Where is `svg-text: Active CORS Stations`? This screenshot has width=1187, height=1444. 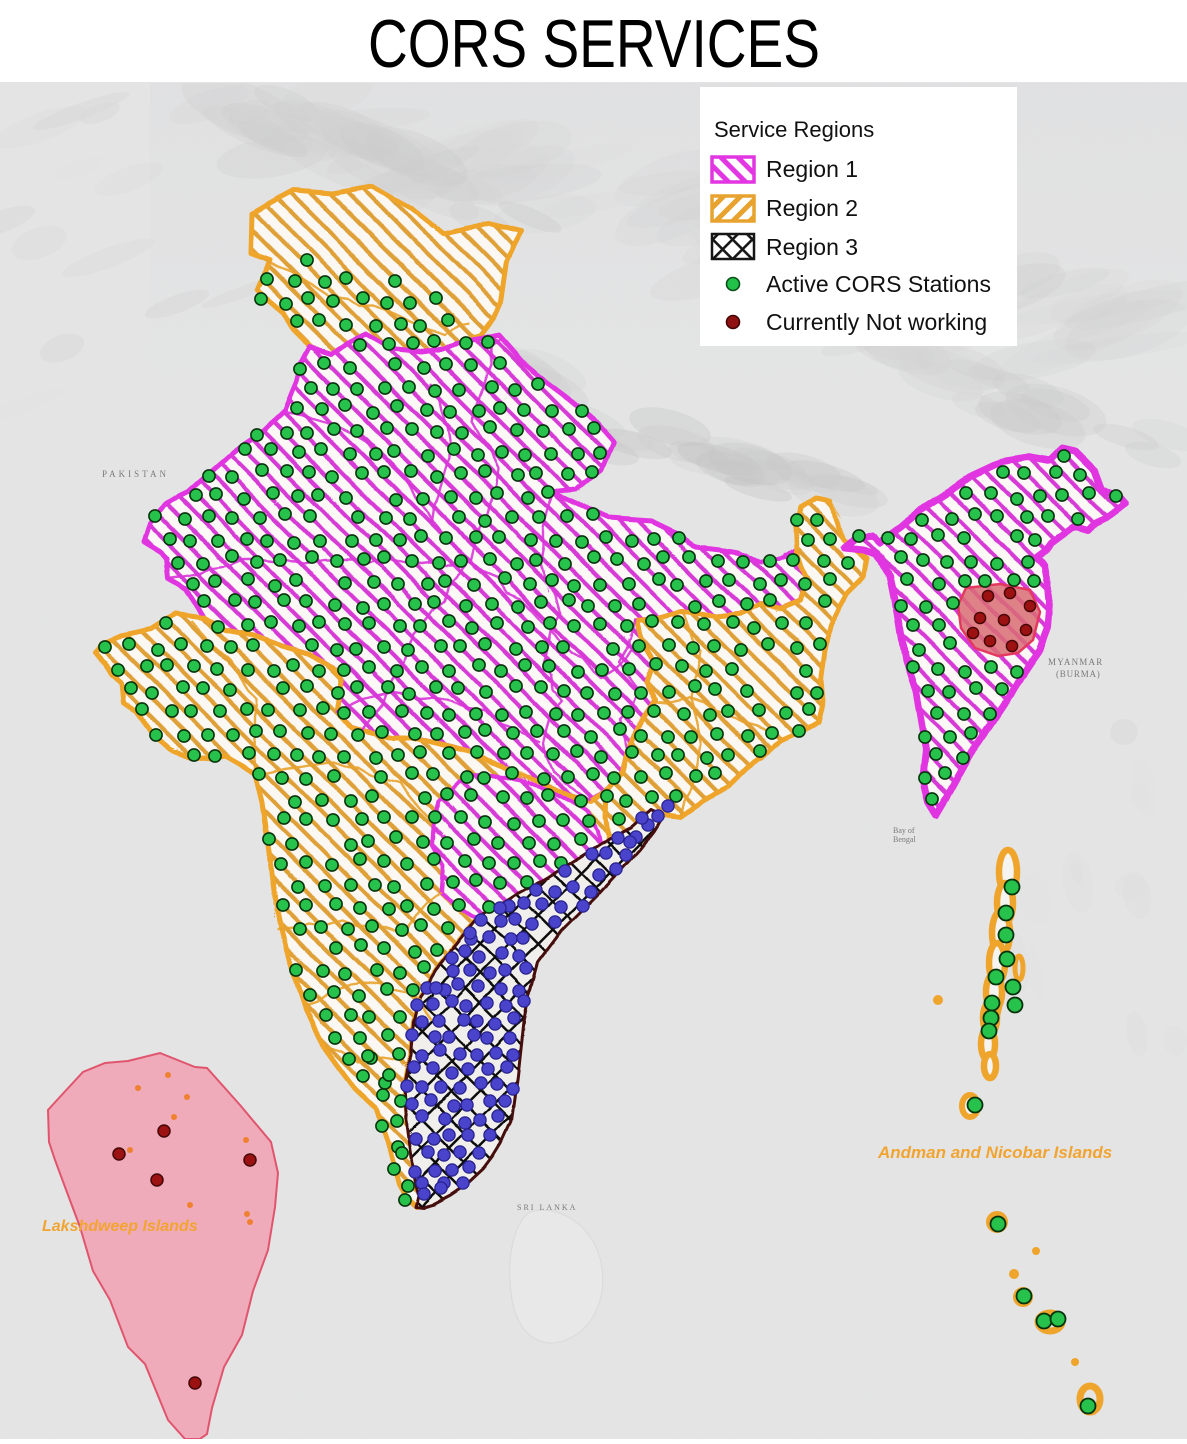
svg-text: Active CORS Stations is located at coordinates (878, 284).